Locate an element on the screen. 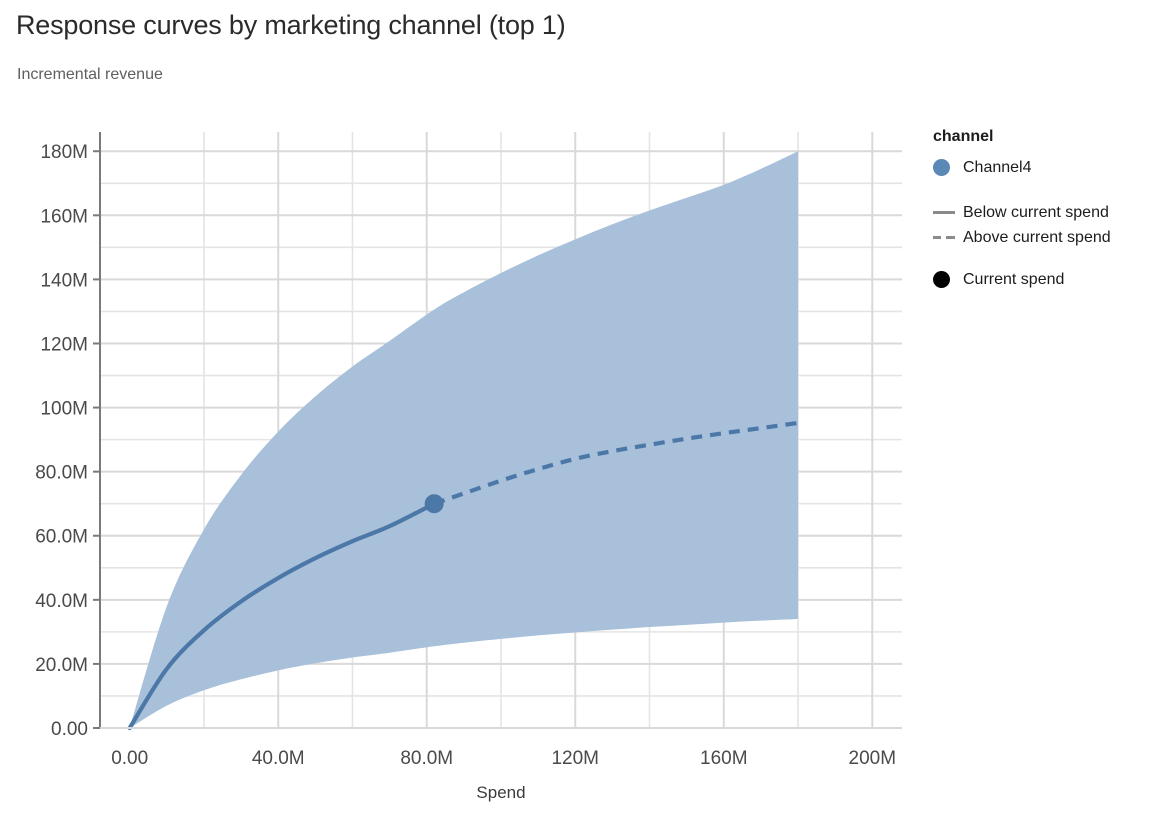  legend-title: channel is located at coordinates (963, 136).